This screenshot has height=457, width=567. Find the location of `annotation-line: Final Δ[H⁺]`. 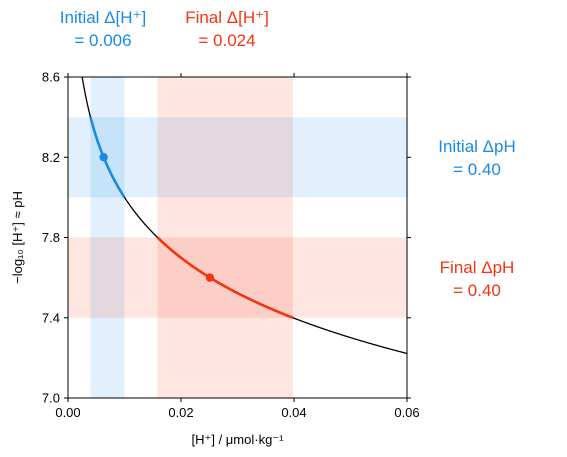

annotation-line: Final Δ[H⁺] is located at coordinates (227, 17).